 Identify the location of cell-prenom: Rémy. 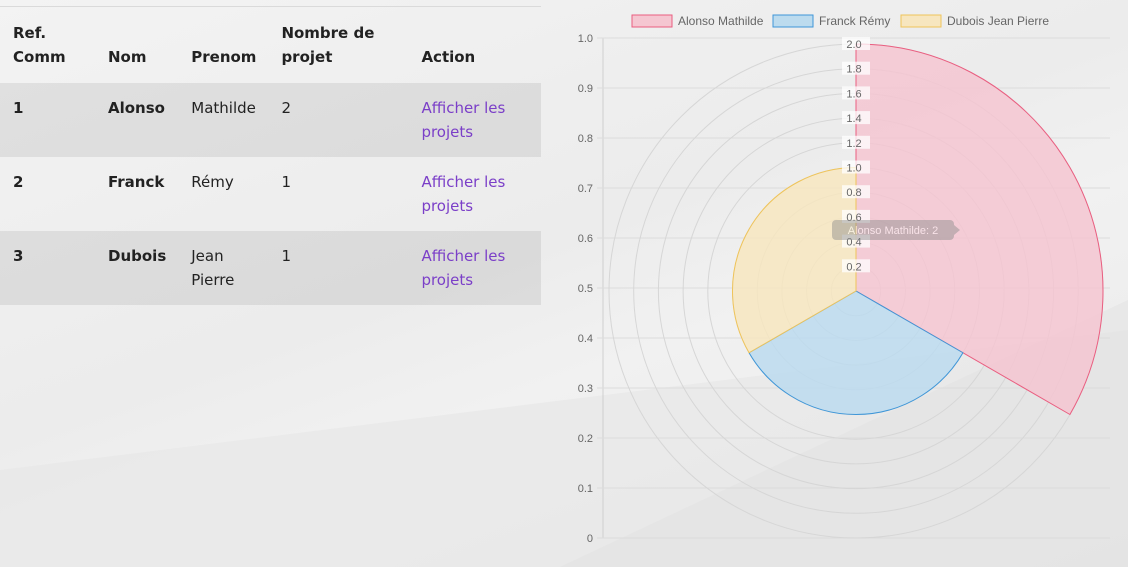
(212, 182).